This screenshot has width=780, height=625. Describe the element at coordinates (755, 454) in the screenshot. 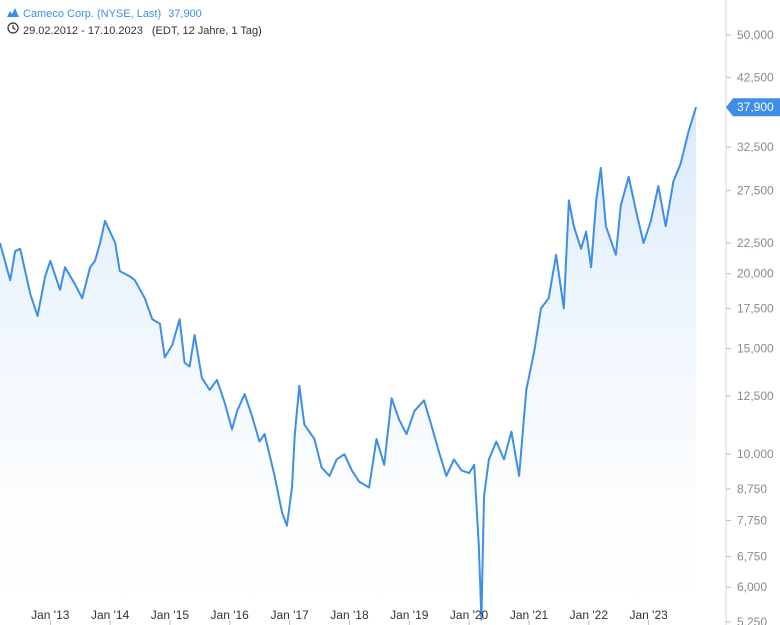

I see `y-tick-label: 10,000` at that location.